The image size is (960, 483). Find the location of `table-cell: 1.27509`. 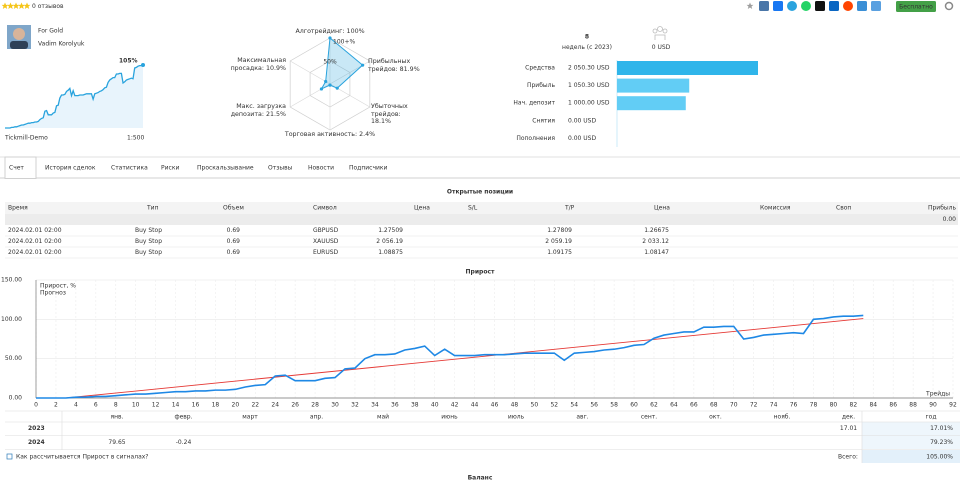

table-cell: 1.27509 is located at coordinates (390, 230).